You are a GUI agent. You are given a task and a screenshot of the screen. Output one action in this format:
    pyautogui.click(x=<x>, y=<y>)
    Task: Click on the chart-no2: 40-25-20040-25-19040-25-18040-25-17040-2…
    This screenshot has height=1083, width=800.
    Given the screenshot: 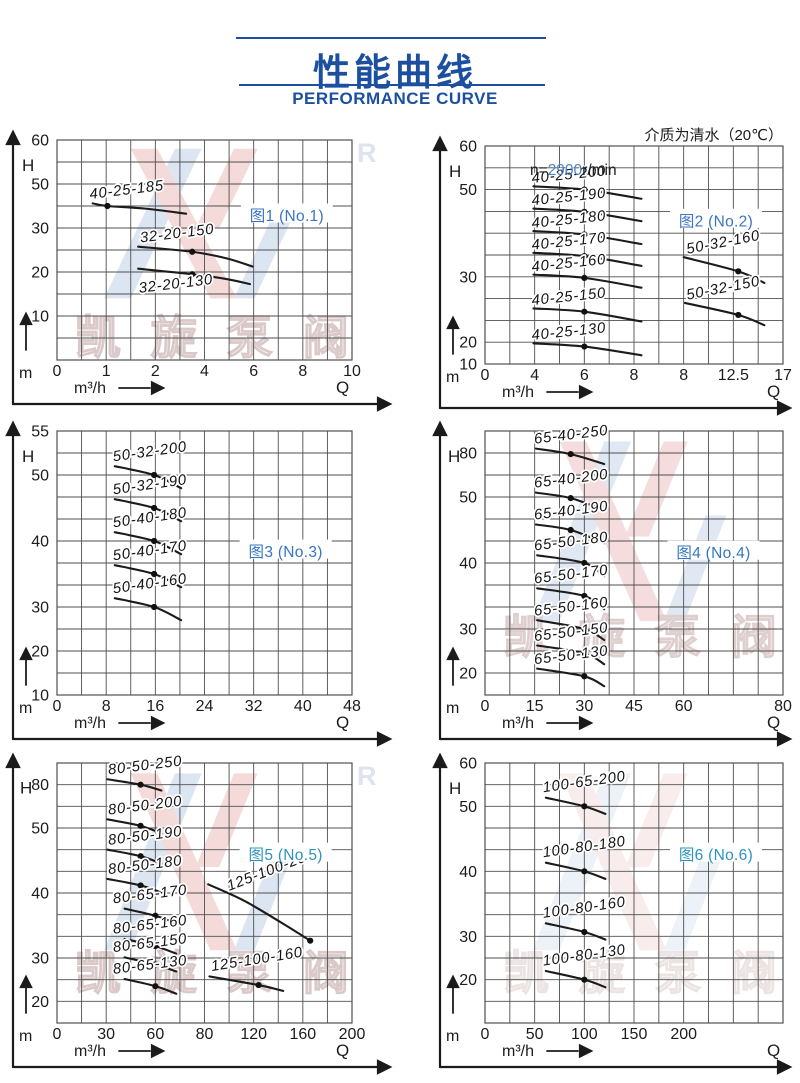 What is the action you would take?
    pyautogui.click(x=612, y=271)
    